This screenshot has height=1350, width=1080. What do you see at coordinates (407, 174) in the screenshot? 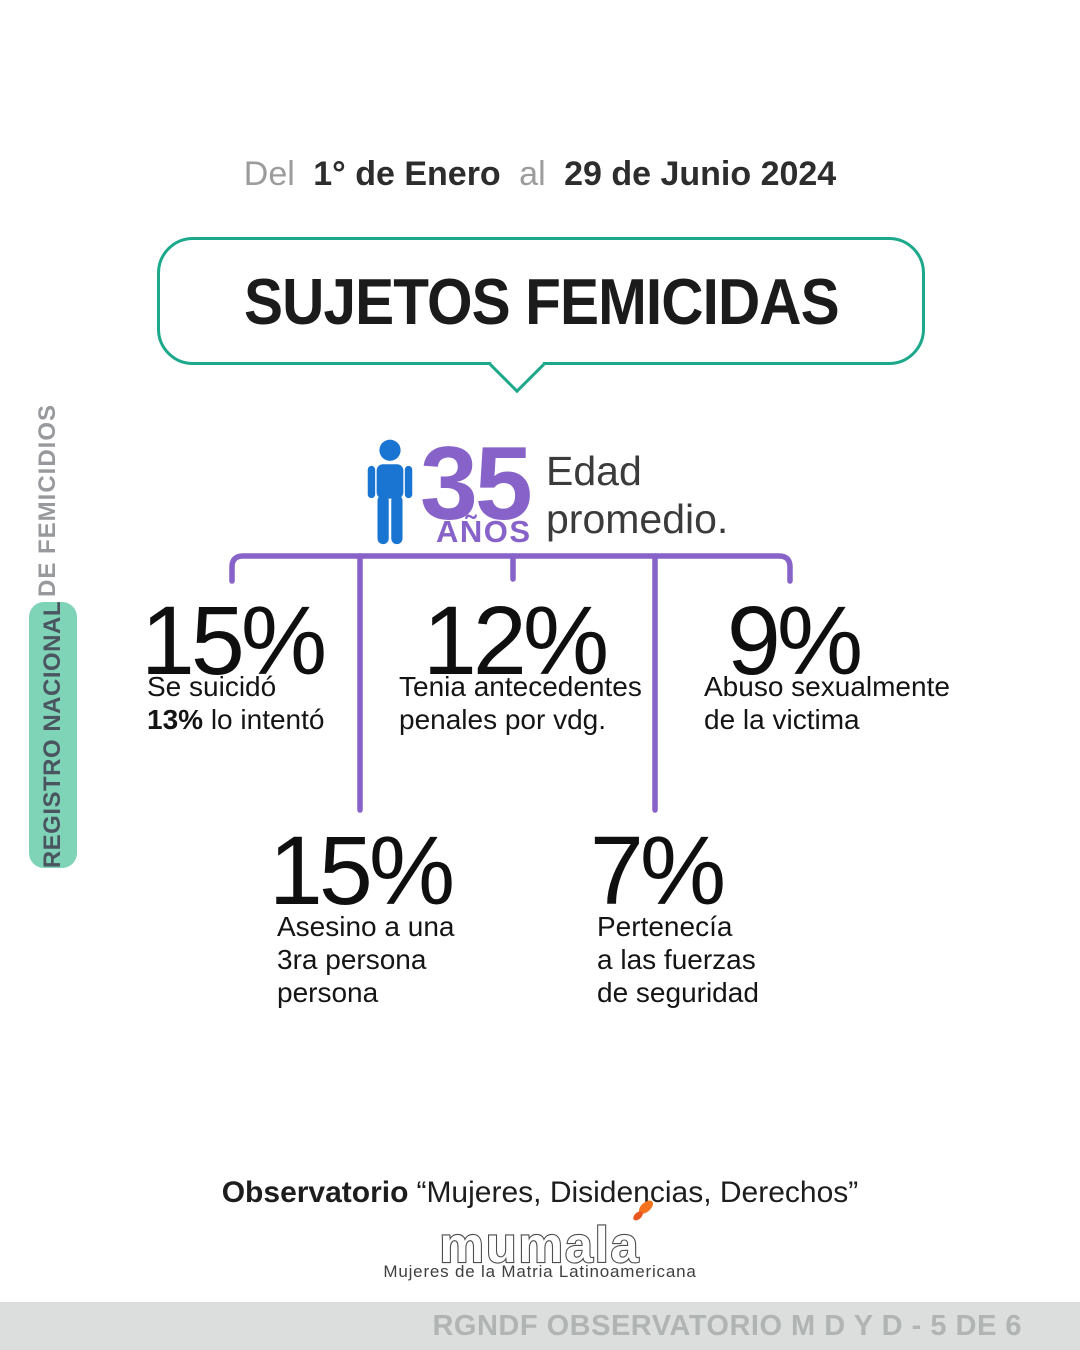
I see `date-start: 1° de Enero` at bounding box center [407, 174].